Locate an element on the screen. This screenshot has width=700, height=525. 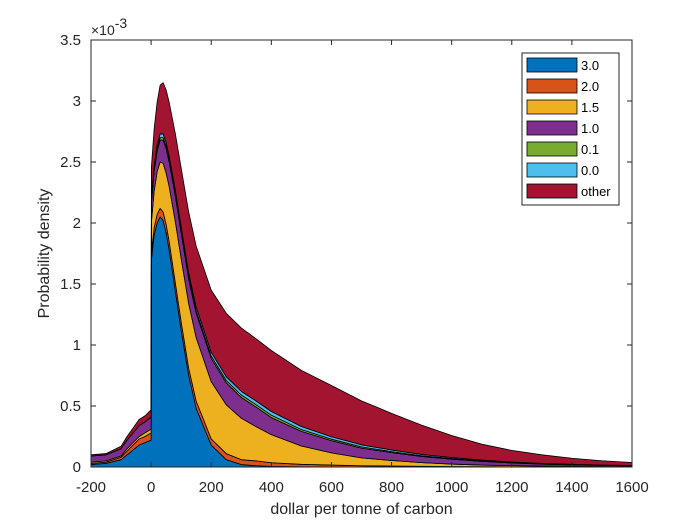
x-tick-label: 600 is located at coordinates (331, 487).